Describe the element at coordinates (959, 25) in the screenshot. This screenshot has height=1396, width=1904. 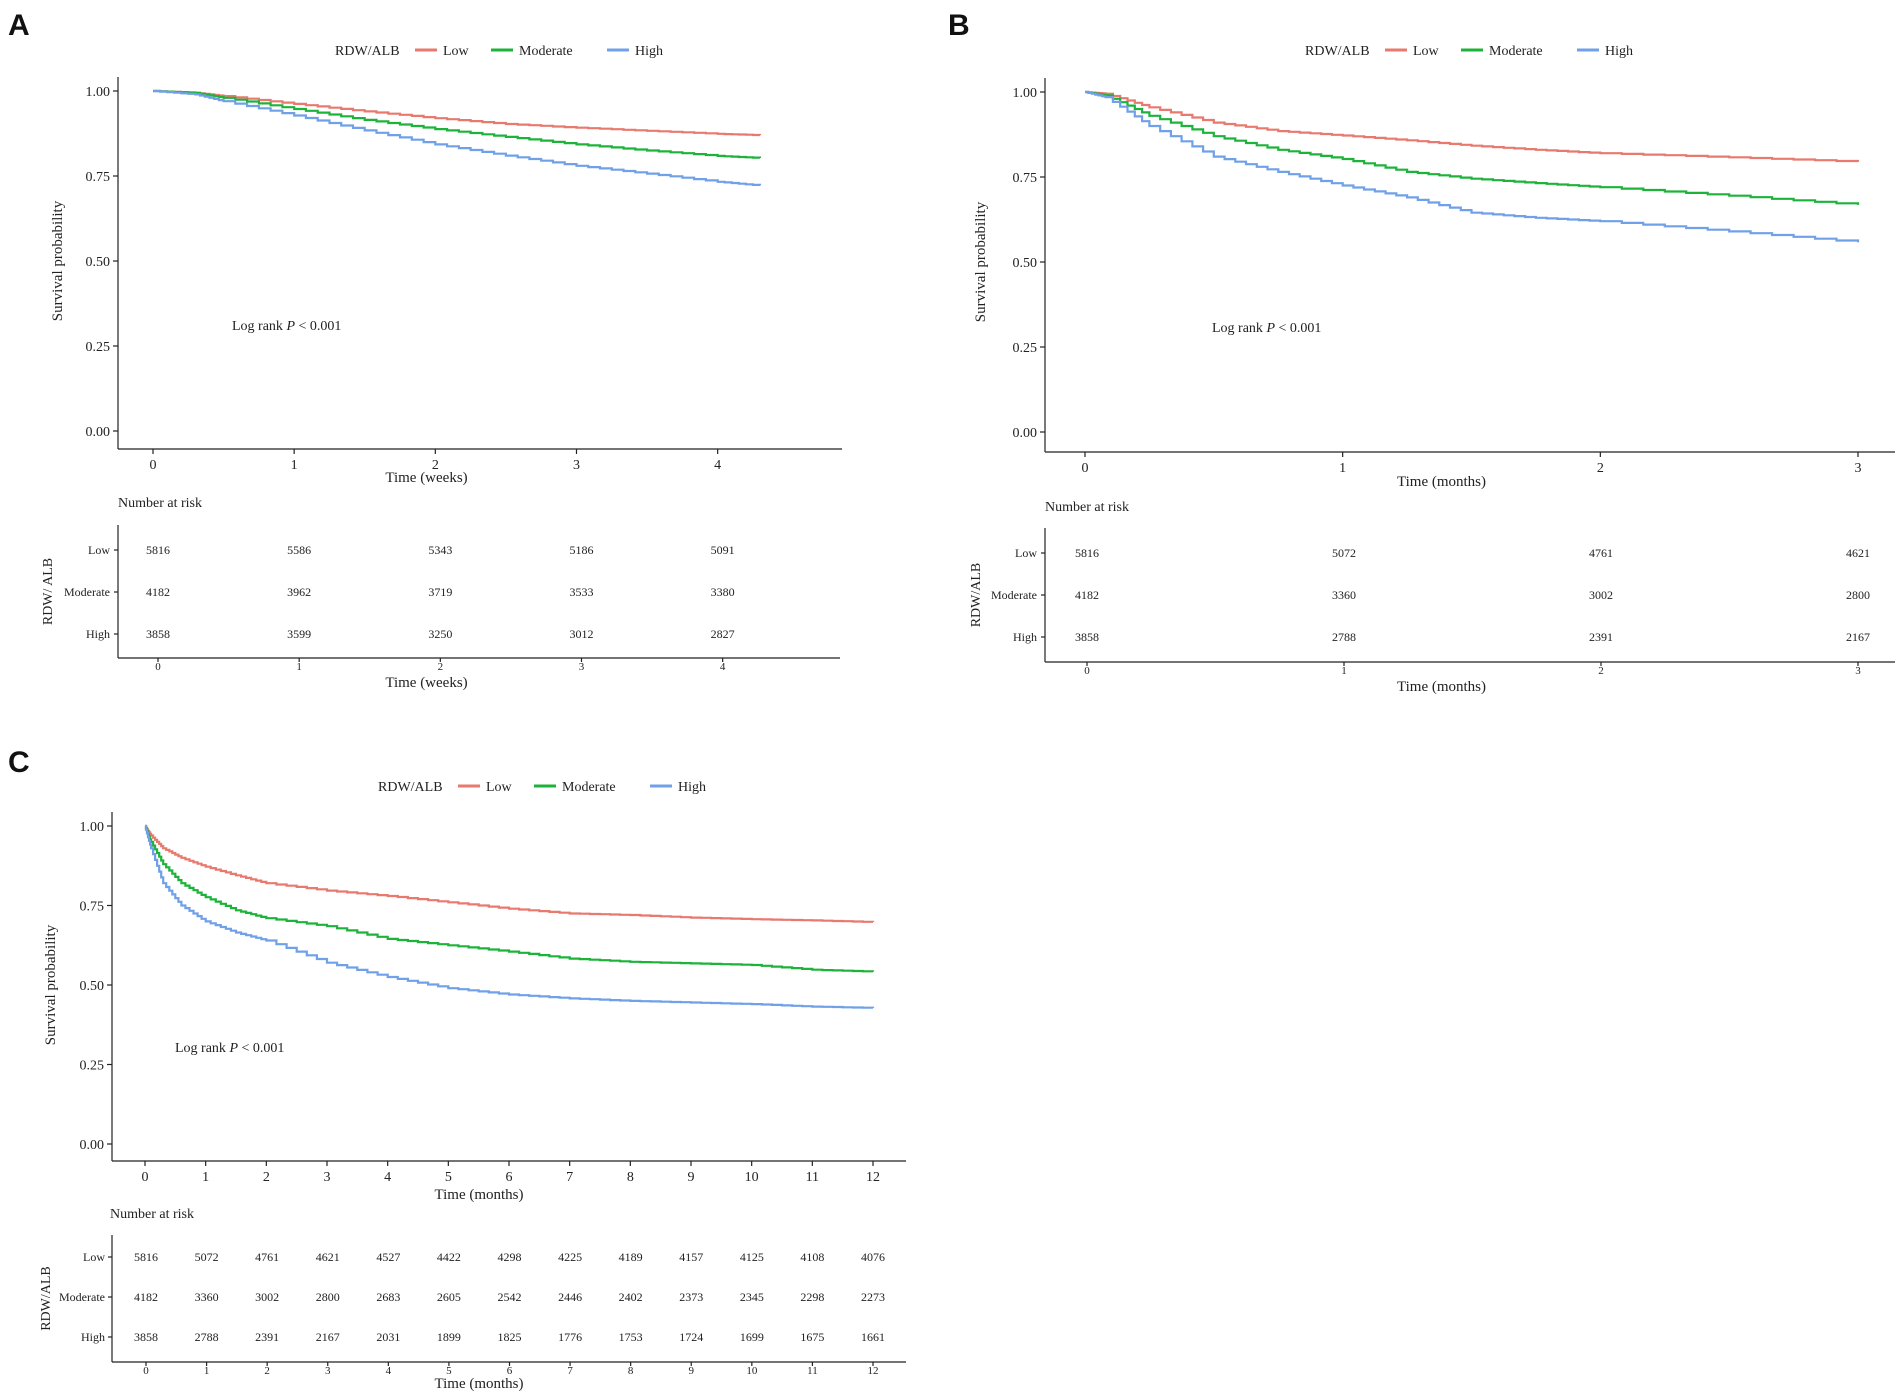
I see `panel-letter-b: B` at that location.